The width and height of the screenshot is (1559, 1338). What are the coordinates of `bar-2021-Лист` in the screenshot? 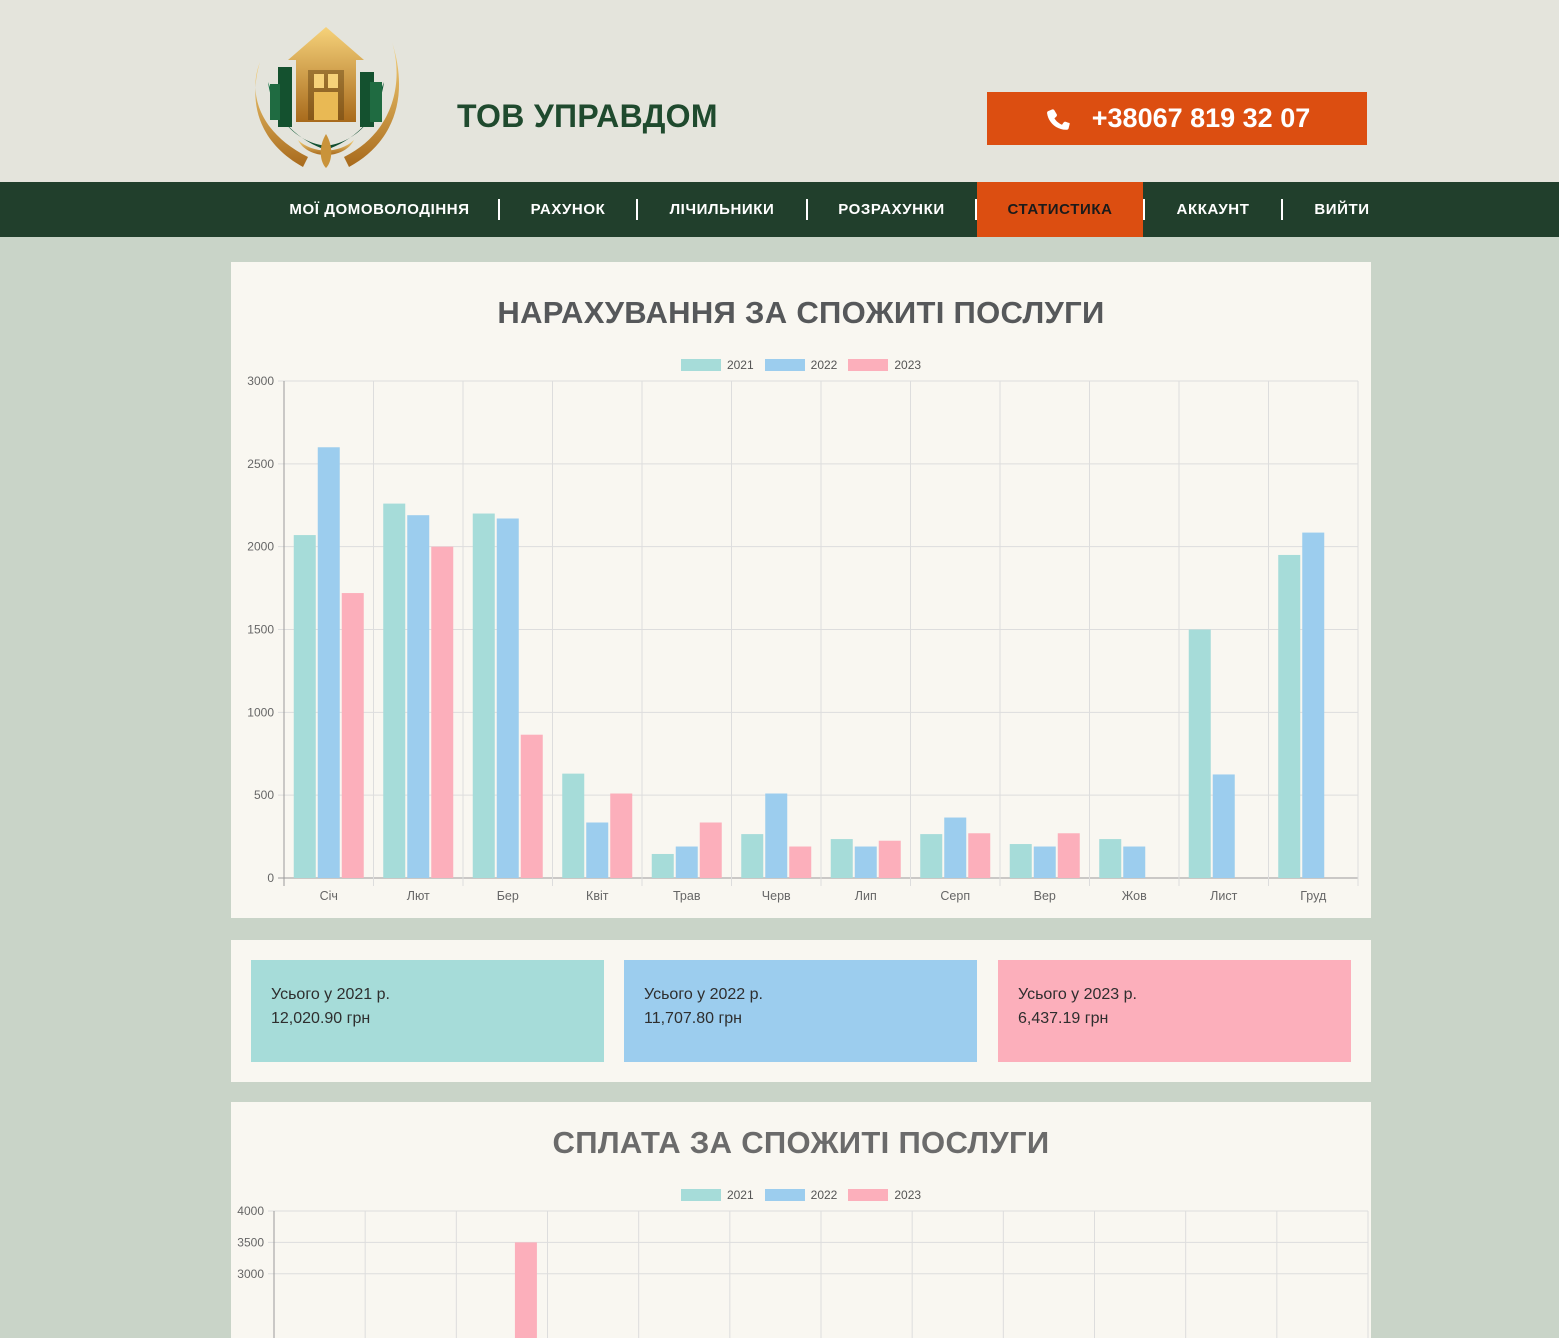 It's located at (1199, 754).